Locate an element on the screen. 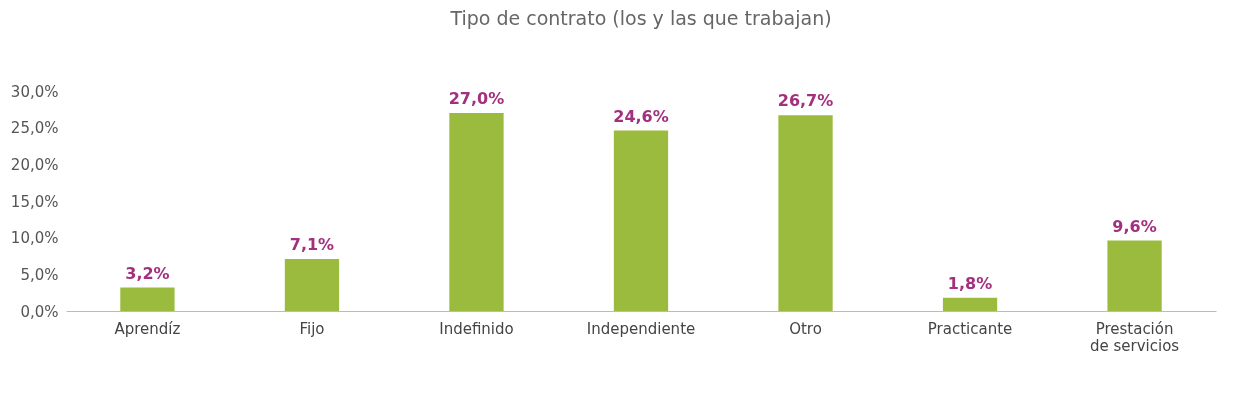  x-tick-label: Practicante is located at coordinates (970, 328).